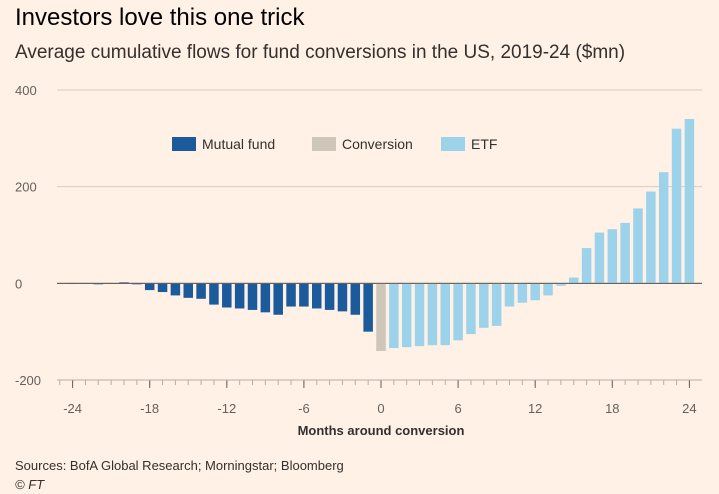  Describe the element at coordinates (28, 380) in the screenshot. I see `y-tick-label: -200` at that location.